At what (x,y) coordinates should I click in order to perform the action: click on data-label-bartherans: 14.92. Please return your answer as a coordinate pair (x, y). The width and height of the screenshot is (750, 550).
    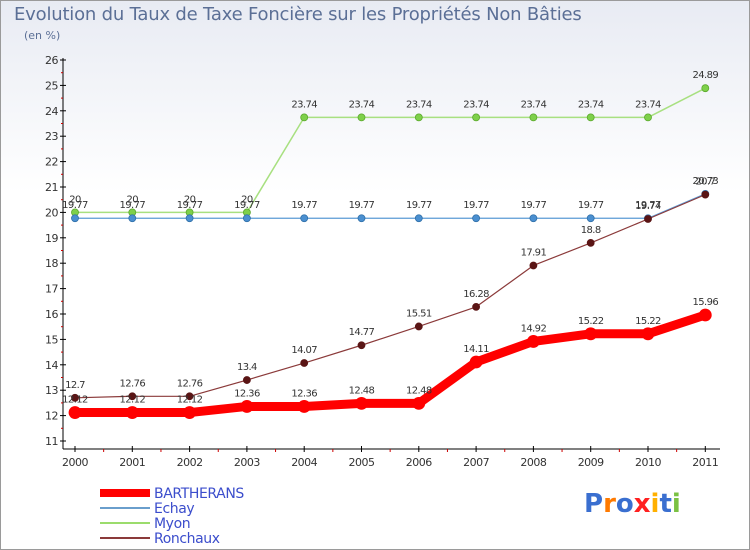
    Looking at the image, I should click on (534, 328).